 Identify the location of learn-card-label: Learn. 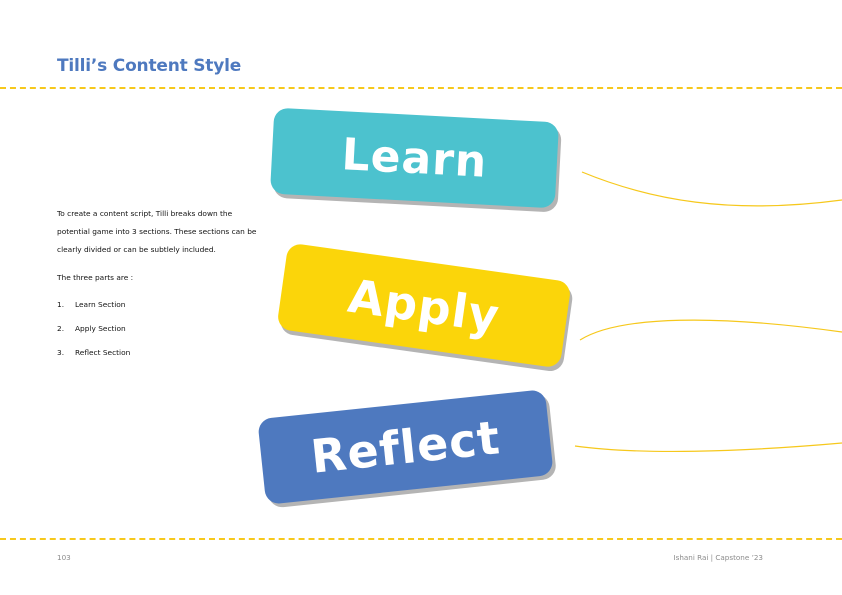
(414, 158).